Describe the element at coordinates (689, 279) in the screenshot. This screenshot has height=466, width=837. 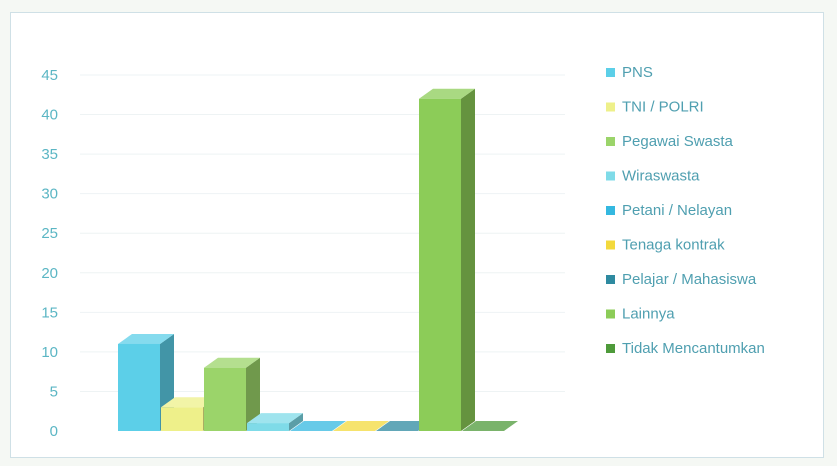
I see `legend-label: Pelajar / Mahasiswa` at that location.